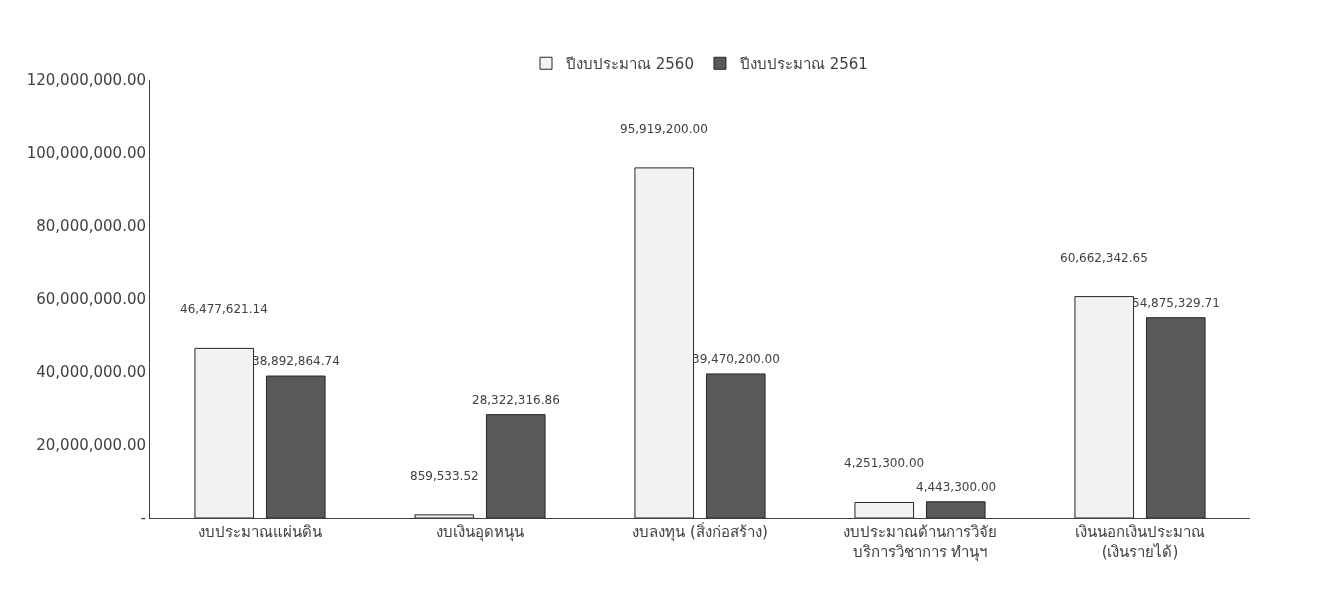 The width and height of the screenshot is (1320, 608). I want to click on data-label: 46,477,621.14, so click(224, 309).